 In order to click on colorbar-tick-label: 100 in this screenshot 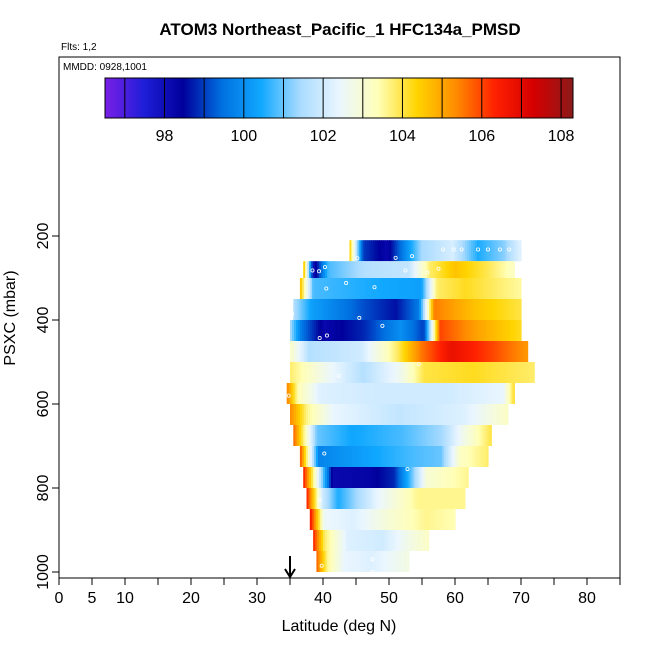, I will do `click(243, 136)`.